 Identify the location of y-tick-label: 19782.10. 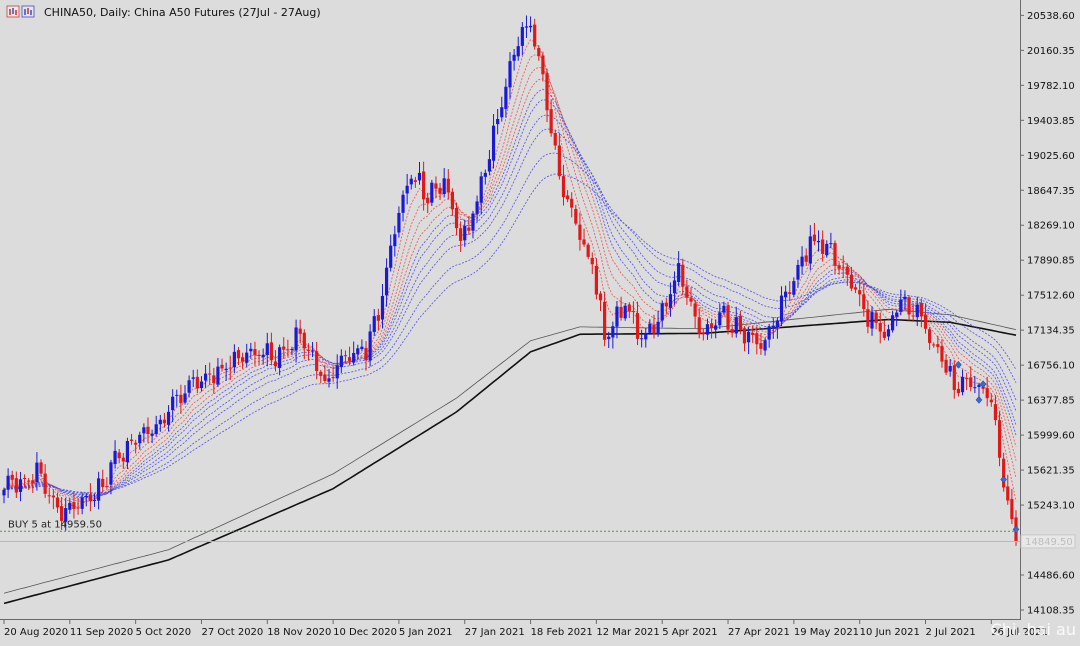
(1051, 86).